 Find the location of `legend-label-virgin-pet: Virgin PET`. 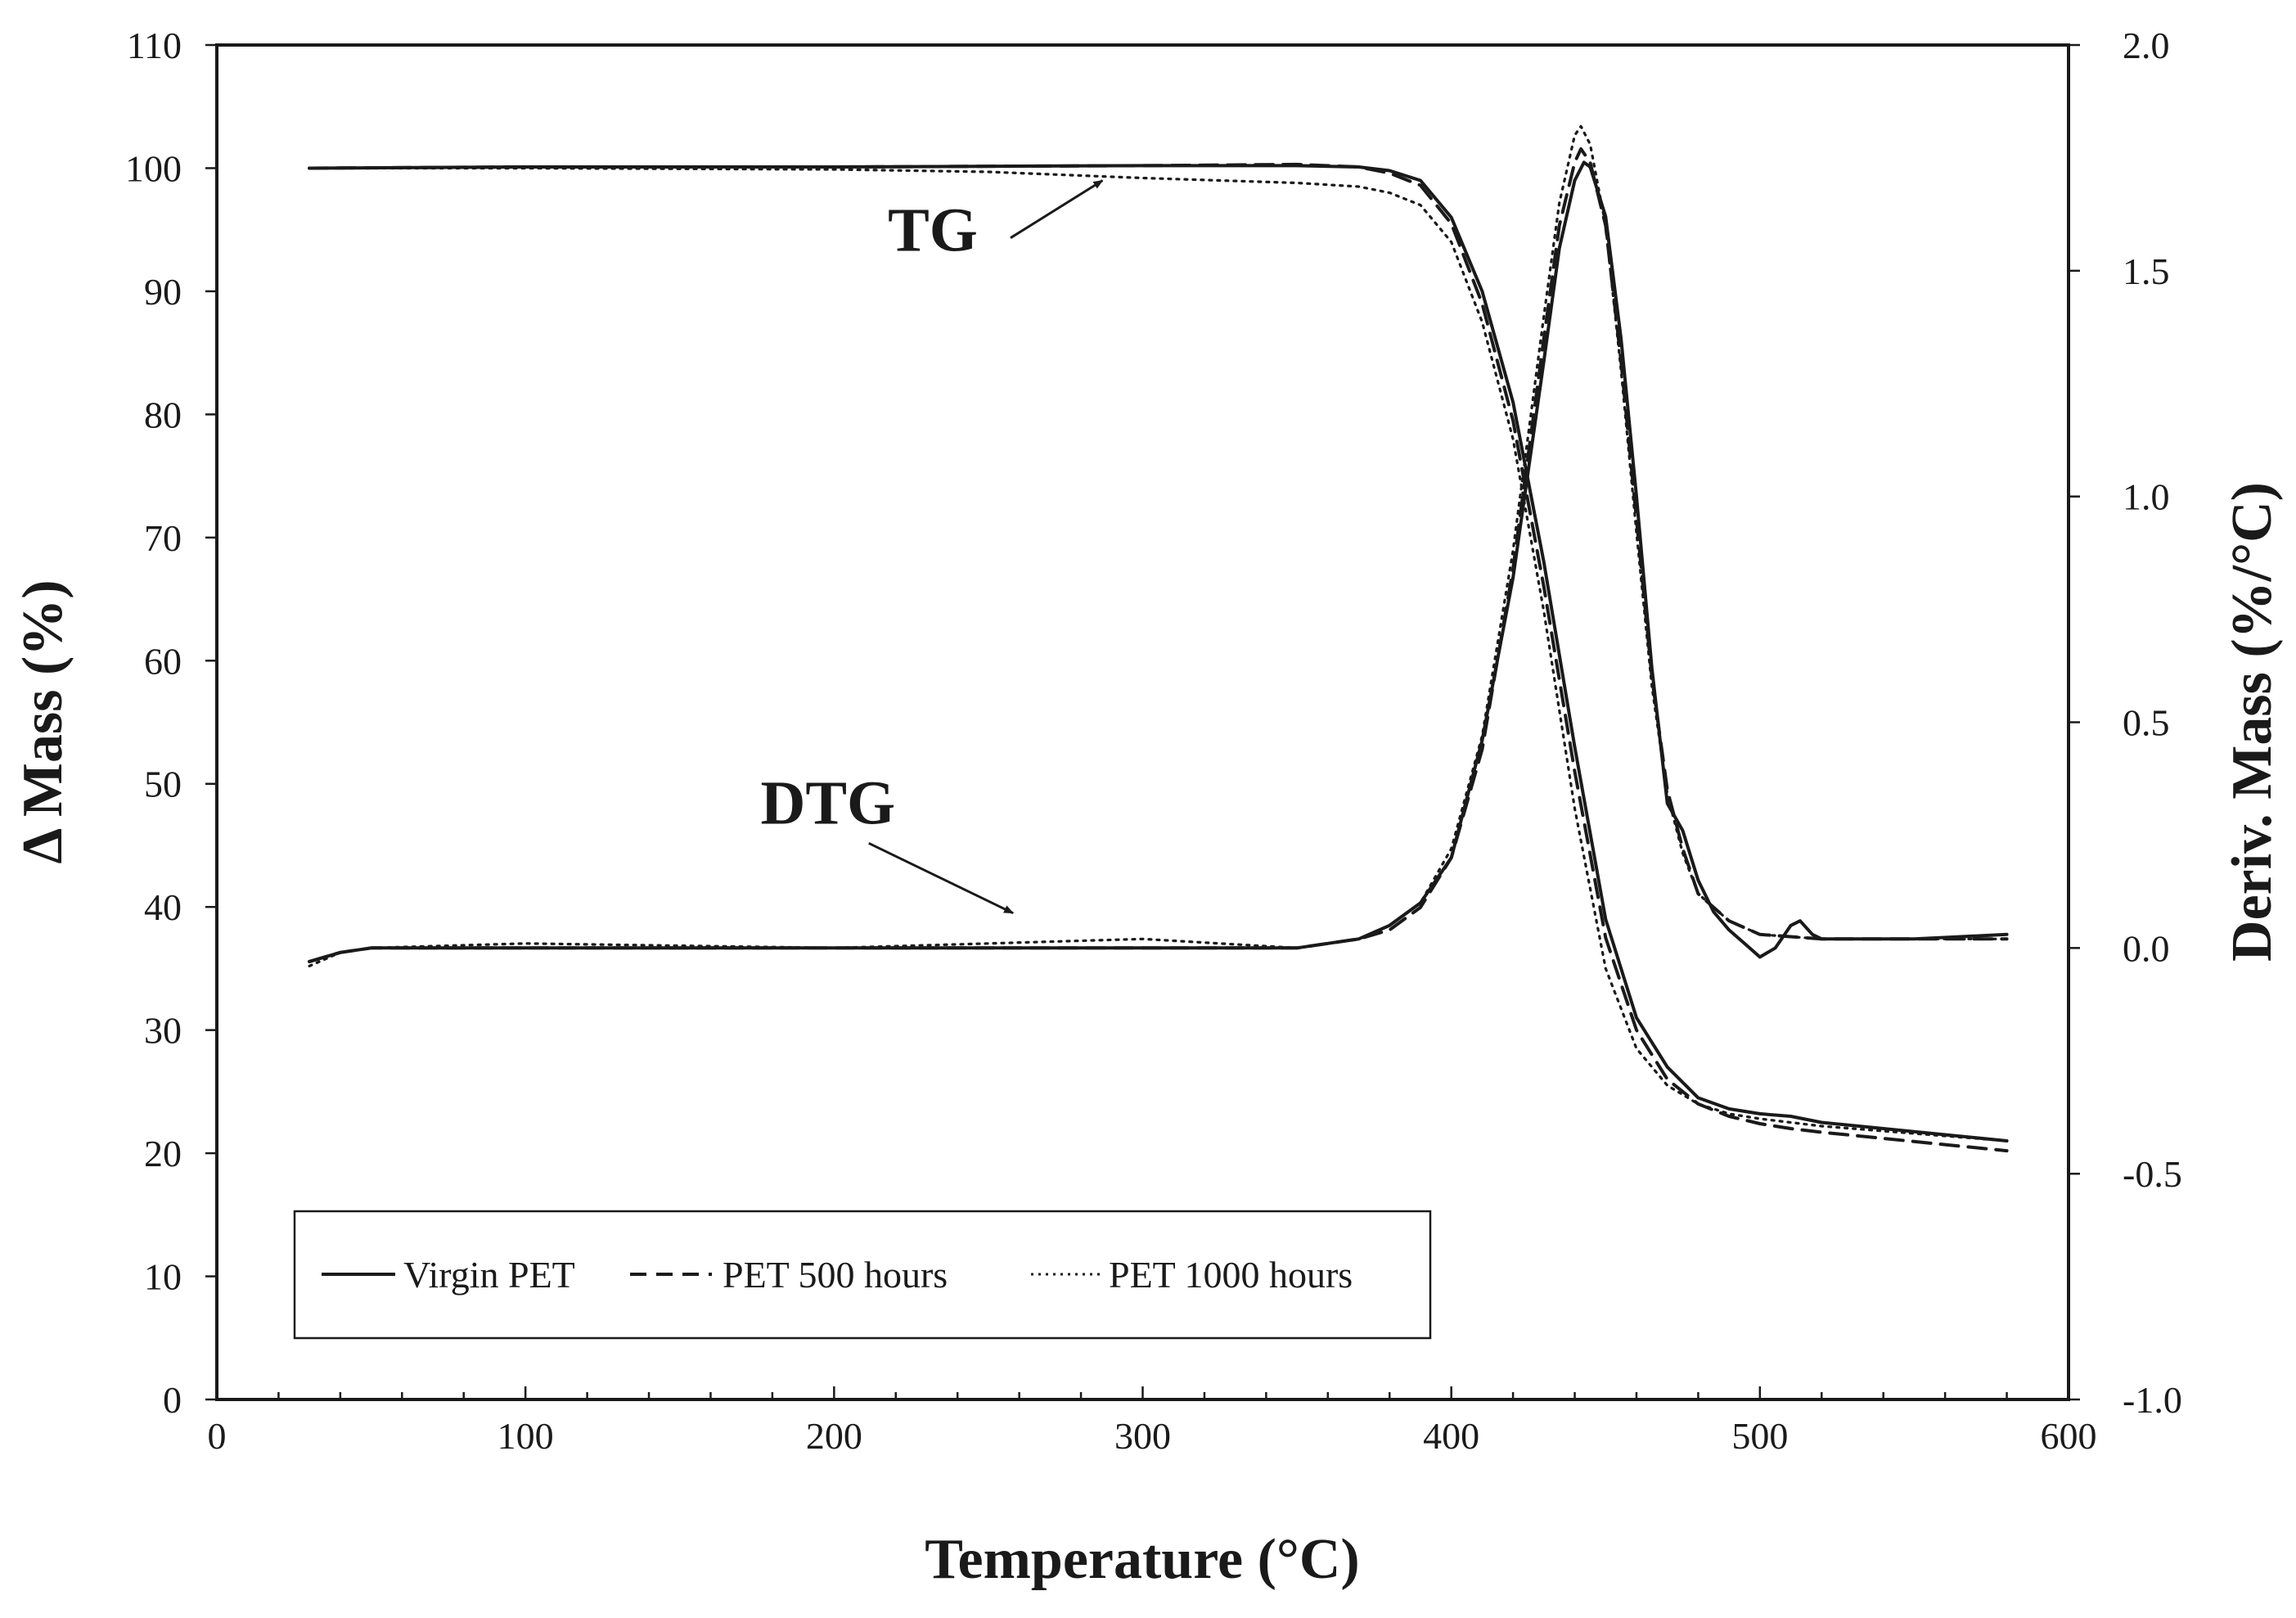

legend-label-virgin-pet: Virgin PET is located at coordinates (489, 1275).